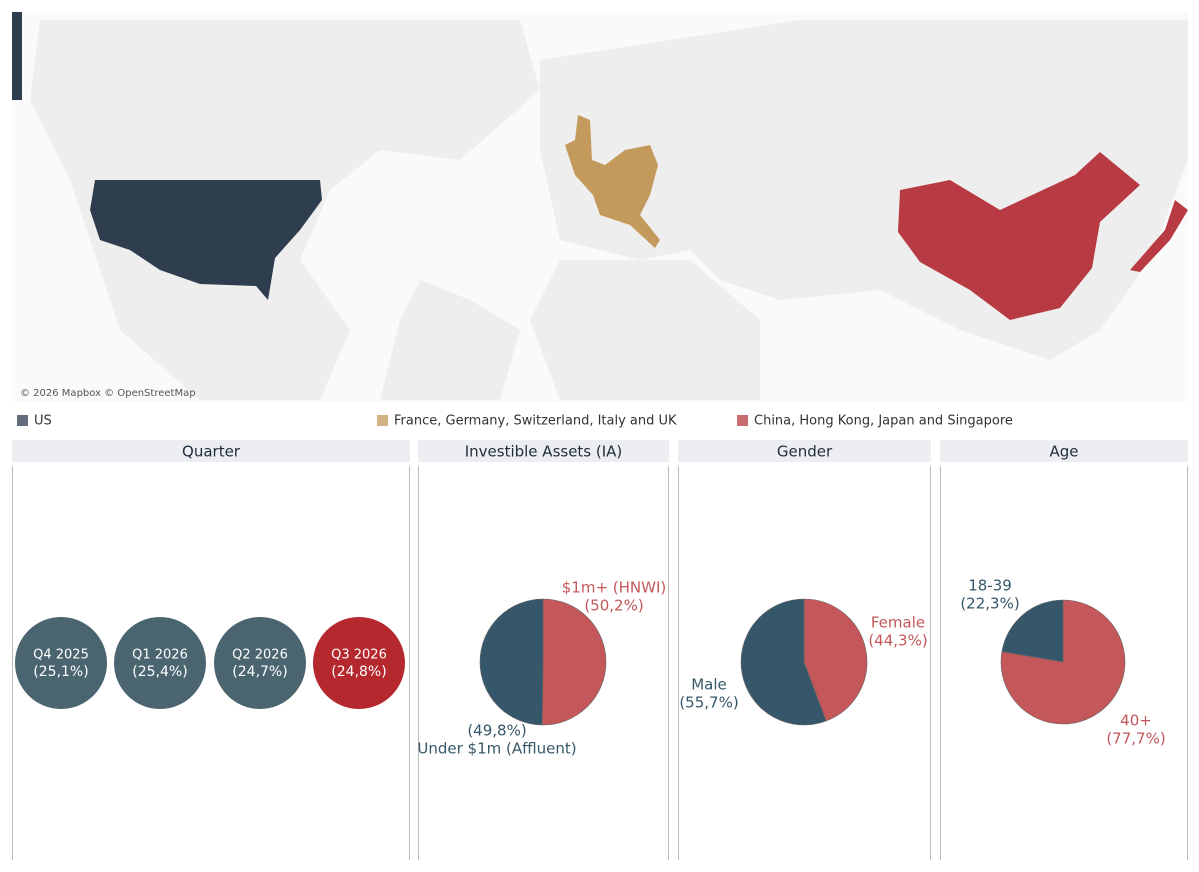 The height and width of the screenshot is (872, 1199). I want to click on panel-title: Quarter, so click(211, 452).